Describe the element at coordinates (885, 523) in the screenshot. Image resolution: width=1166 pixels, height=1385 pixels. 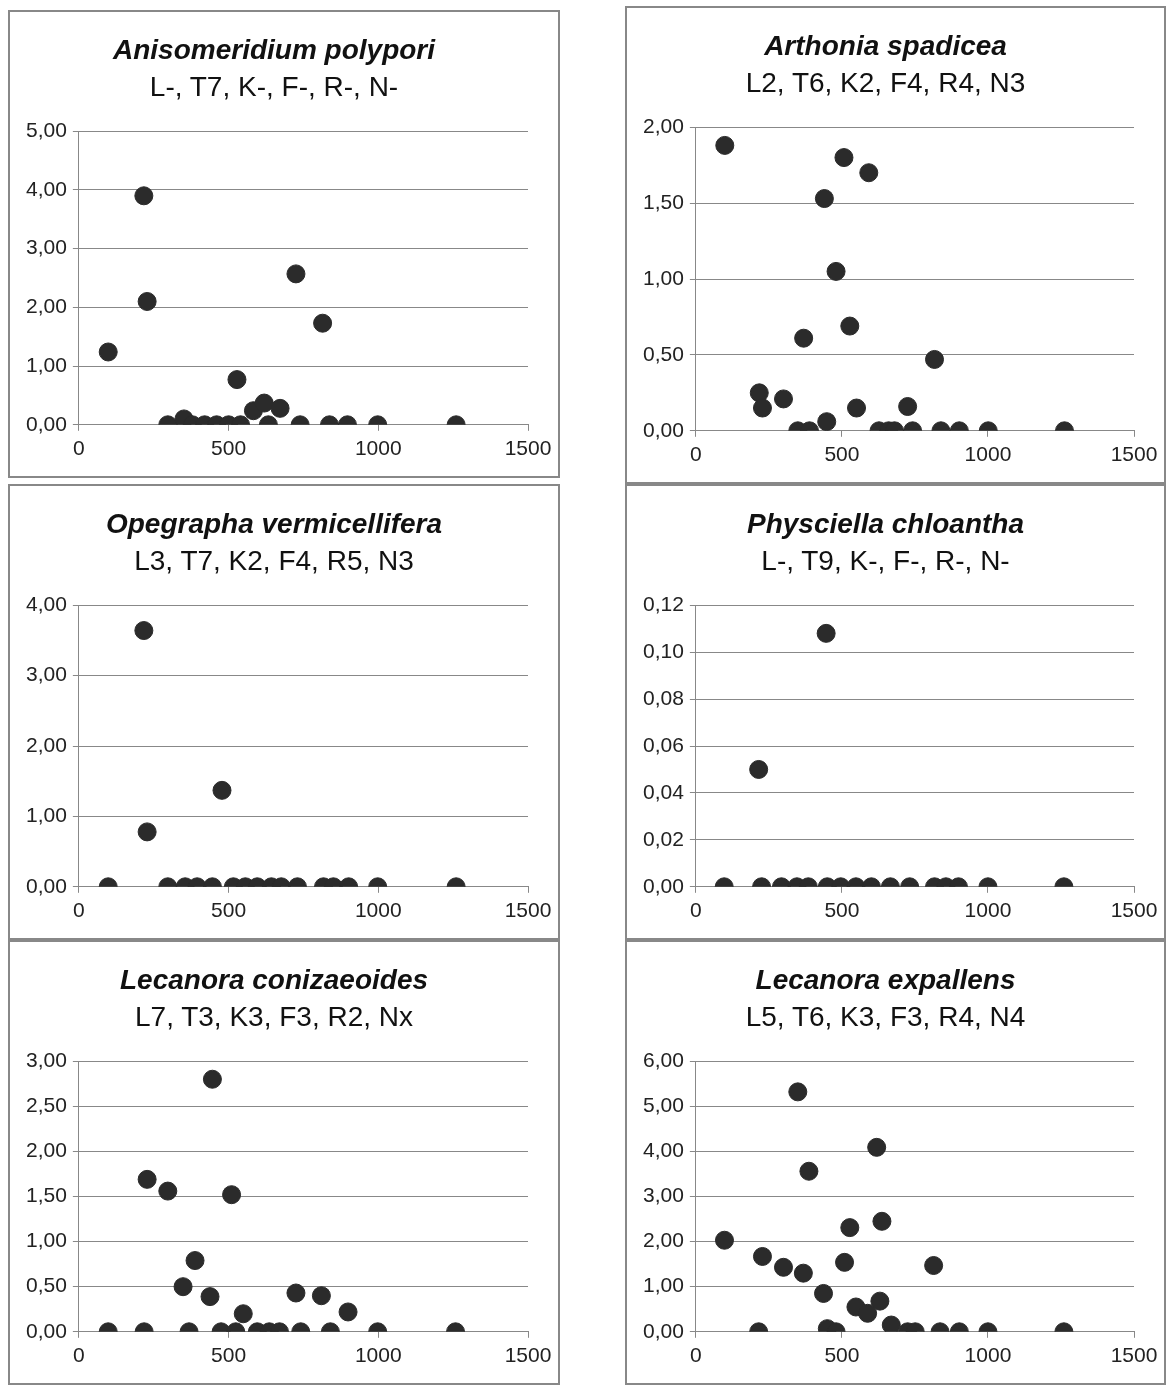
I see `chart-title: Physciella chloantha` at that location.